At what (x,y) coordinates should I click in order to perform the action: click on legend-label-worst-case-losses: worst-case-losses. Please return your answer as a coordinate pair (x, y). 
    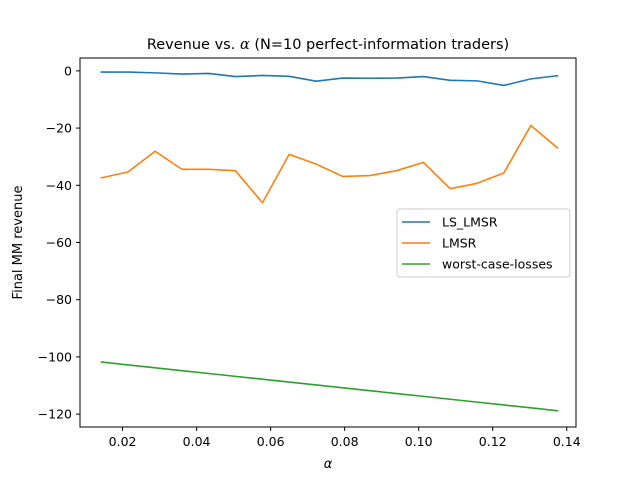
    Looking at the image, I should click on (497, 264).